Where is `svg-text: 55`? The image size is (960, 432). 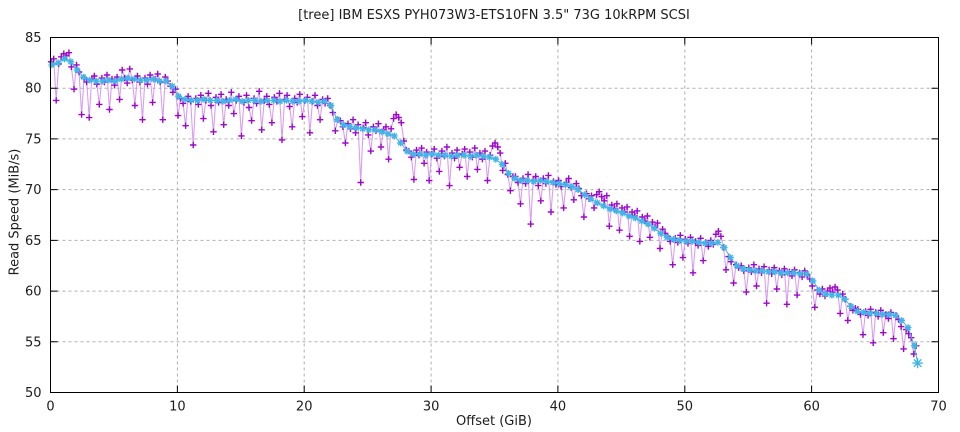
svg-text: 55 is located at coordinates (33, 342).